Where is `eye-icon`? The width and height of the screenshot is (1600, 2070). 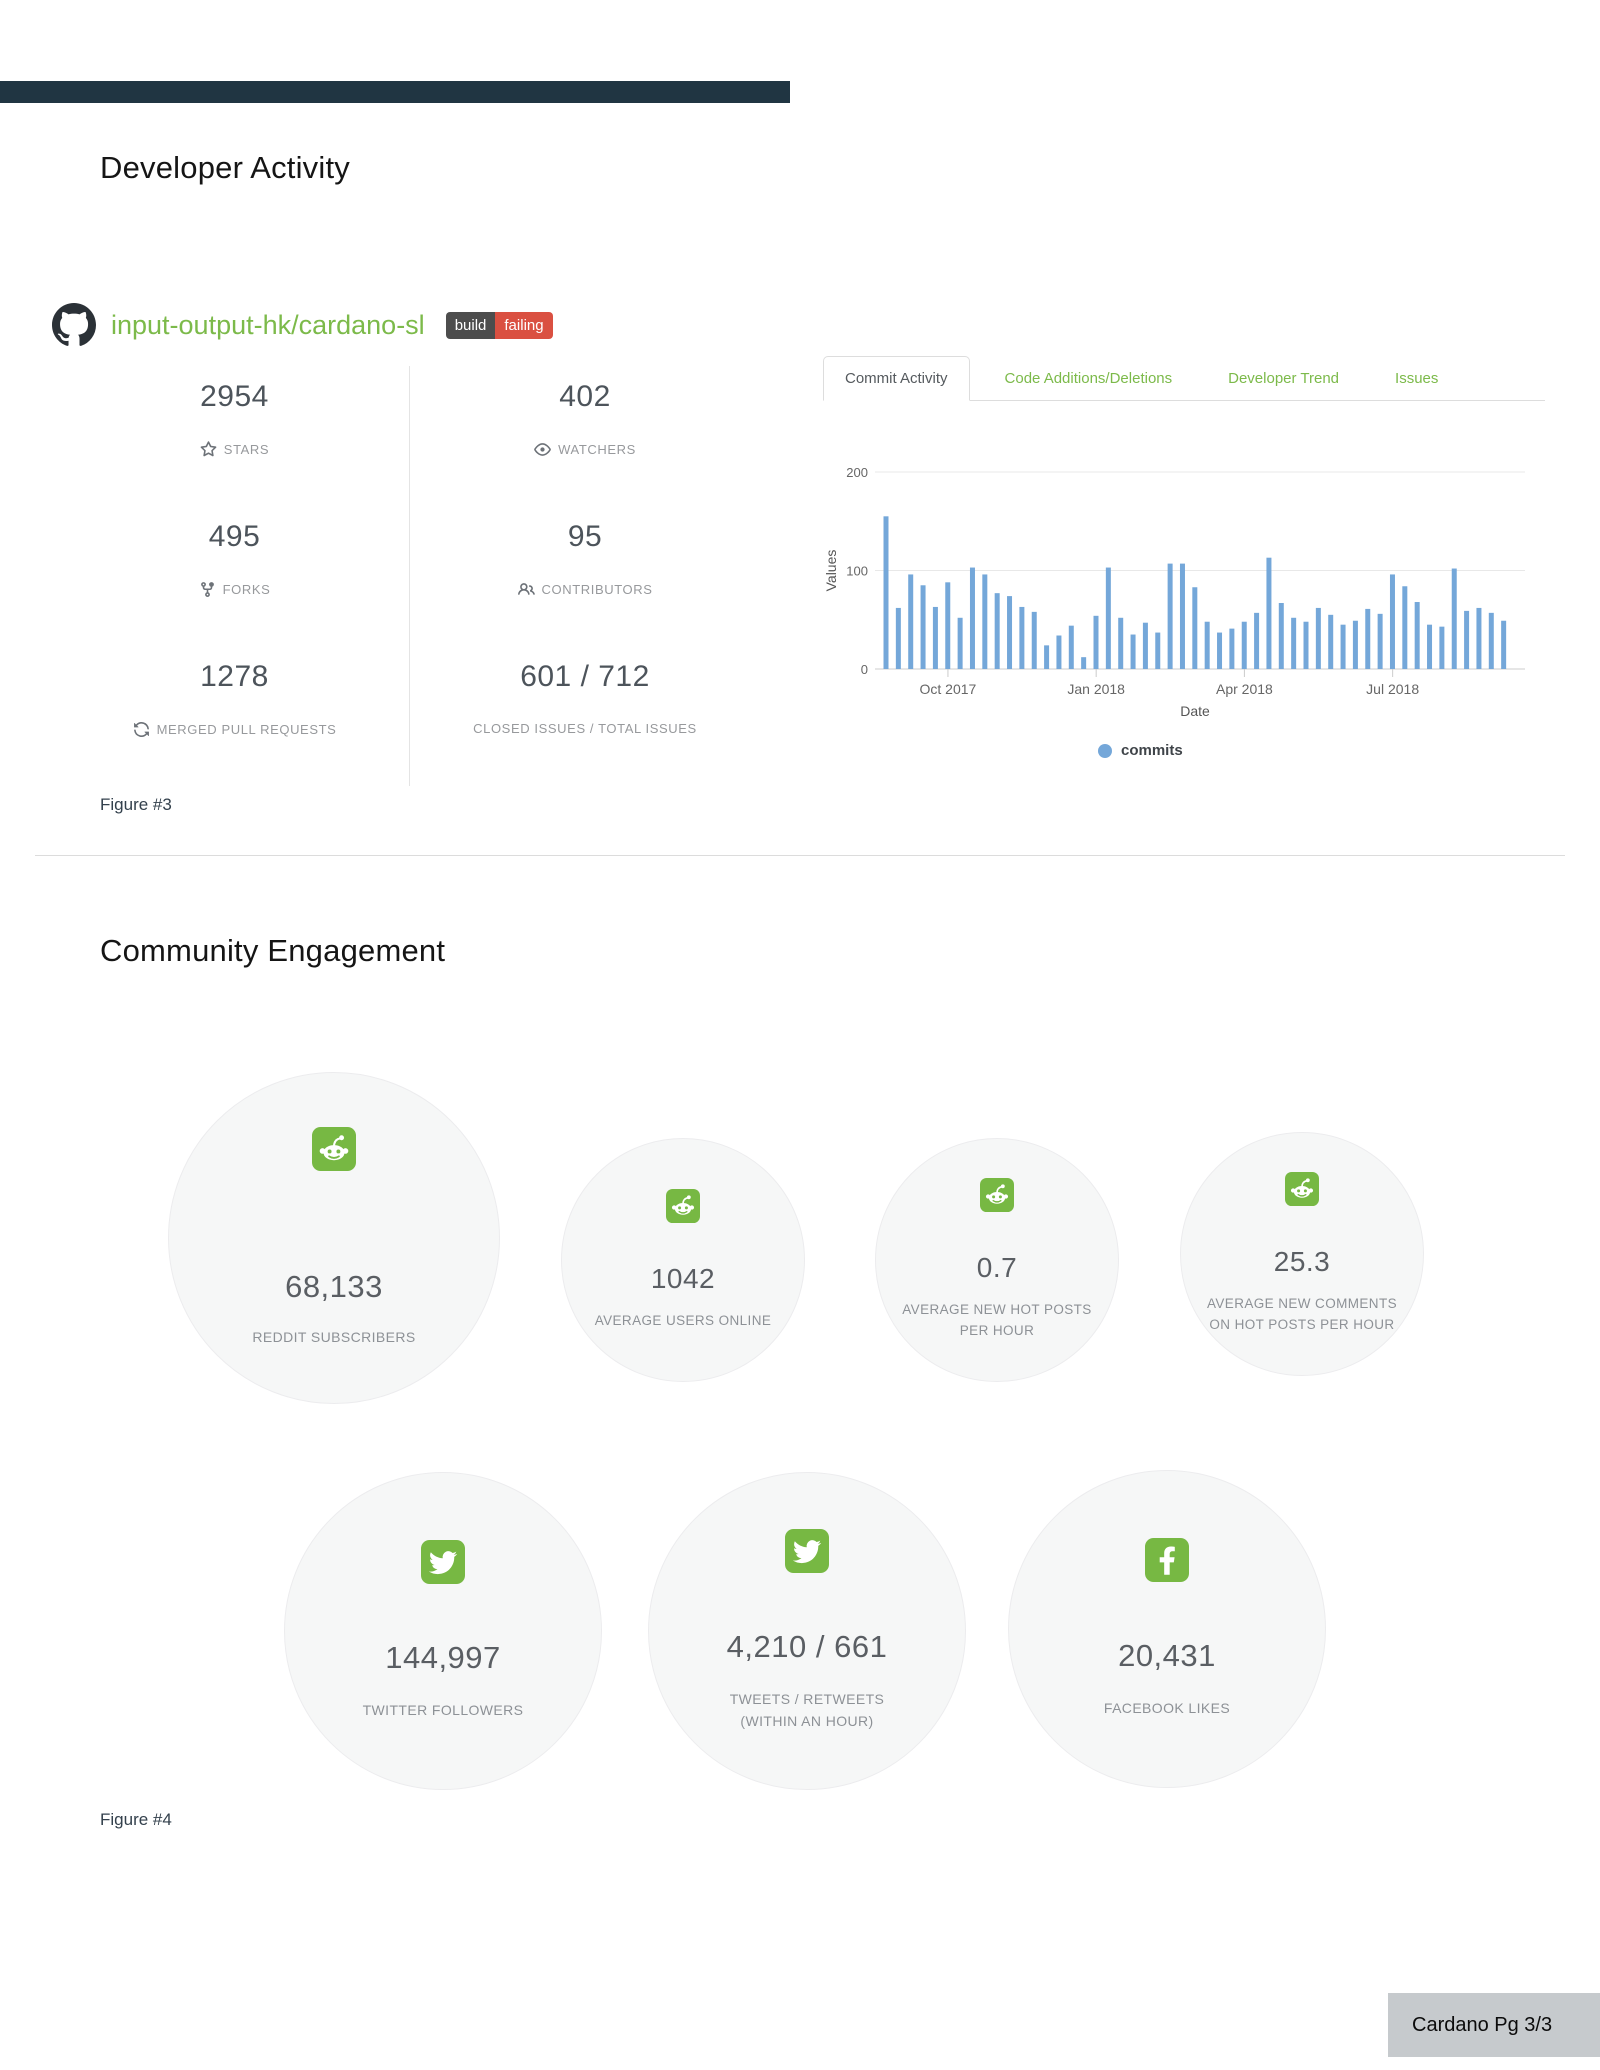
eye-icon is located at coordinates (542, 449).